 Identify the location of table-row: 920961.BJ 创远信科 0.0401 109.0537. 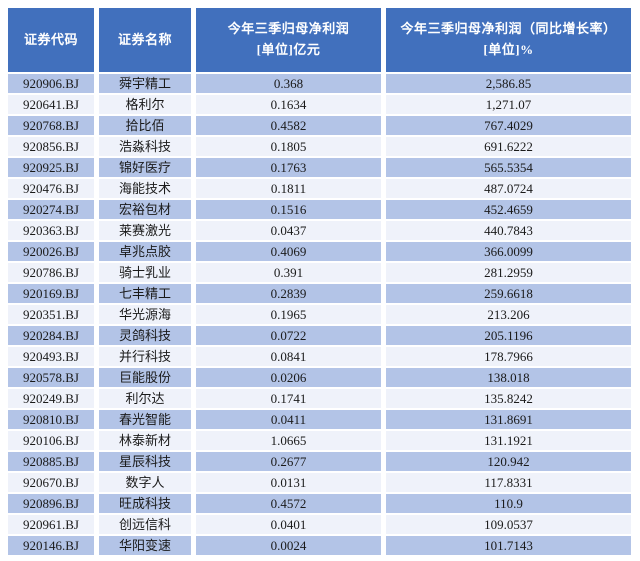
(319, 524).